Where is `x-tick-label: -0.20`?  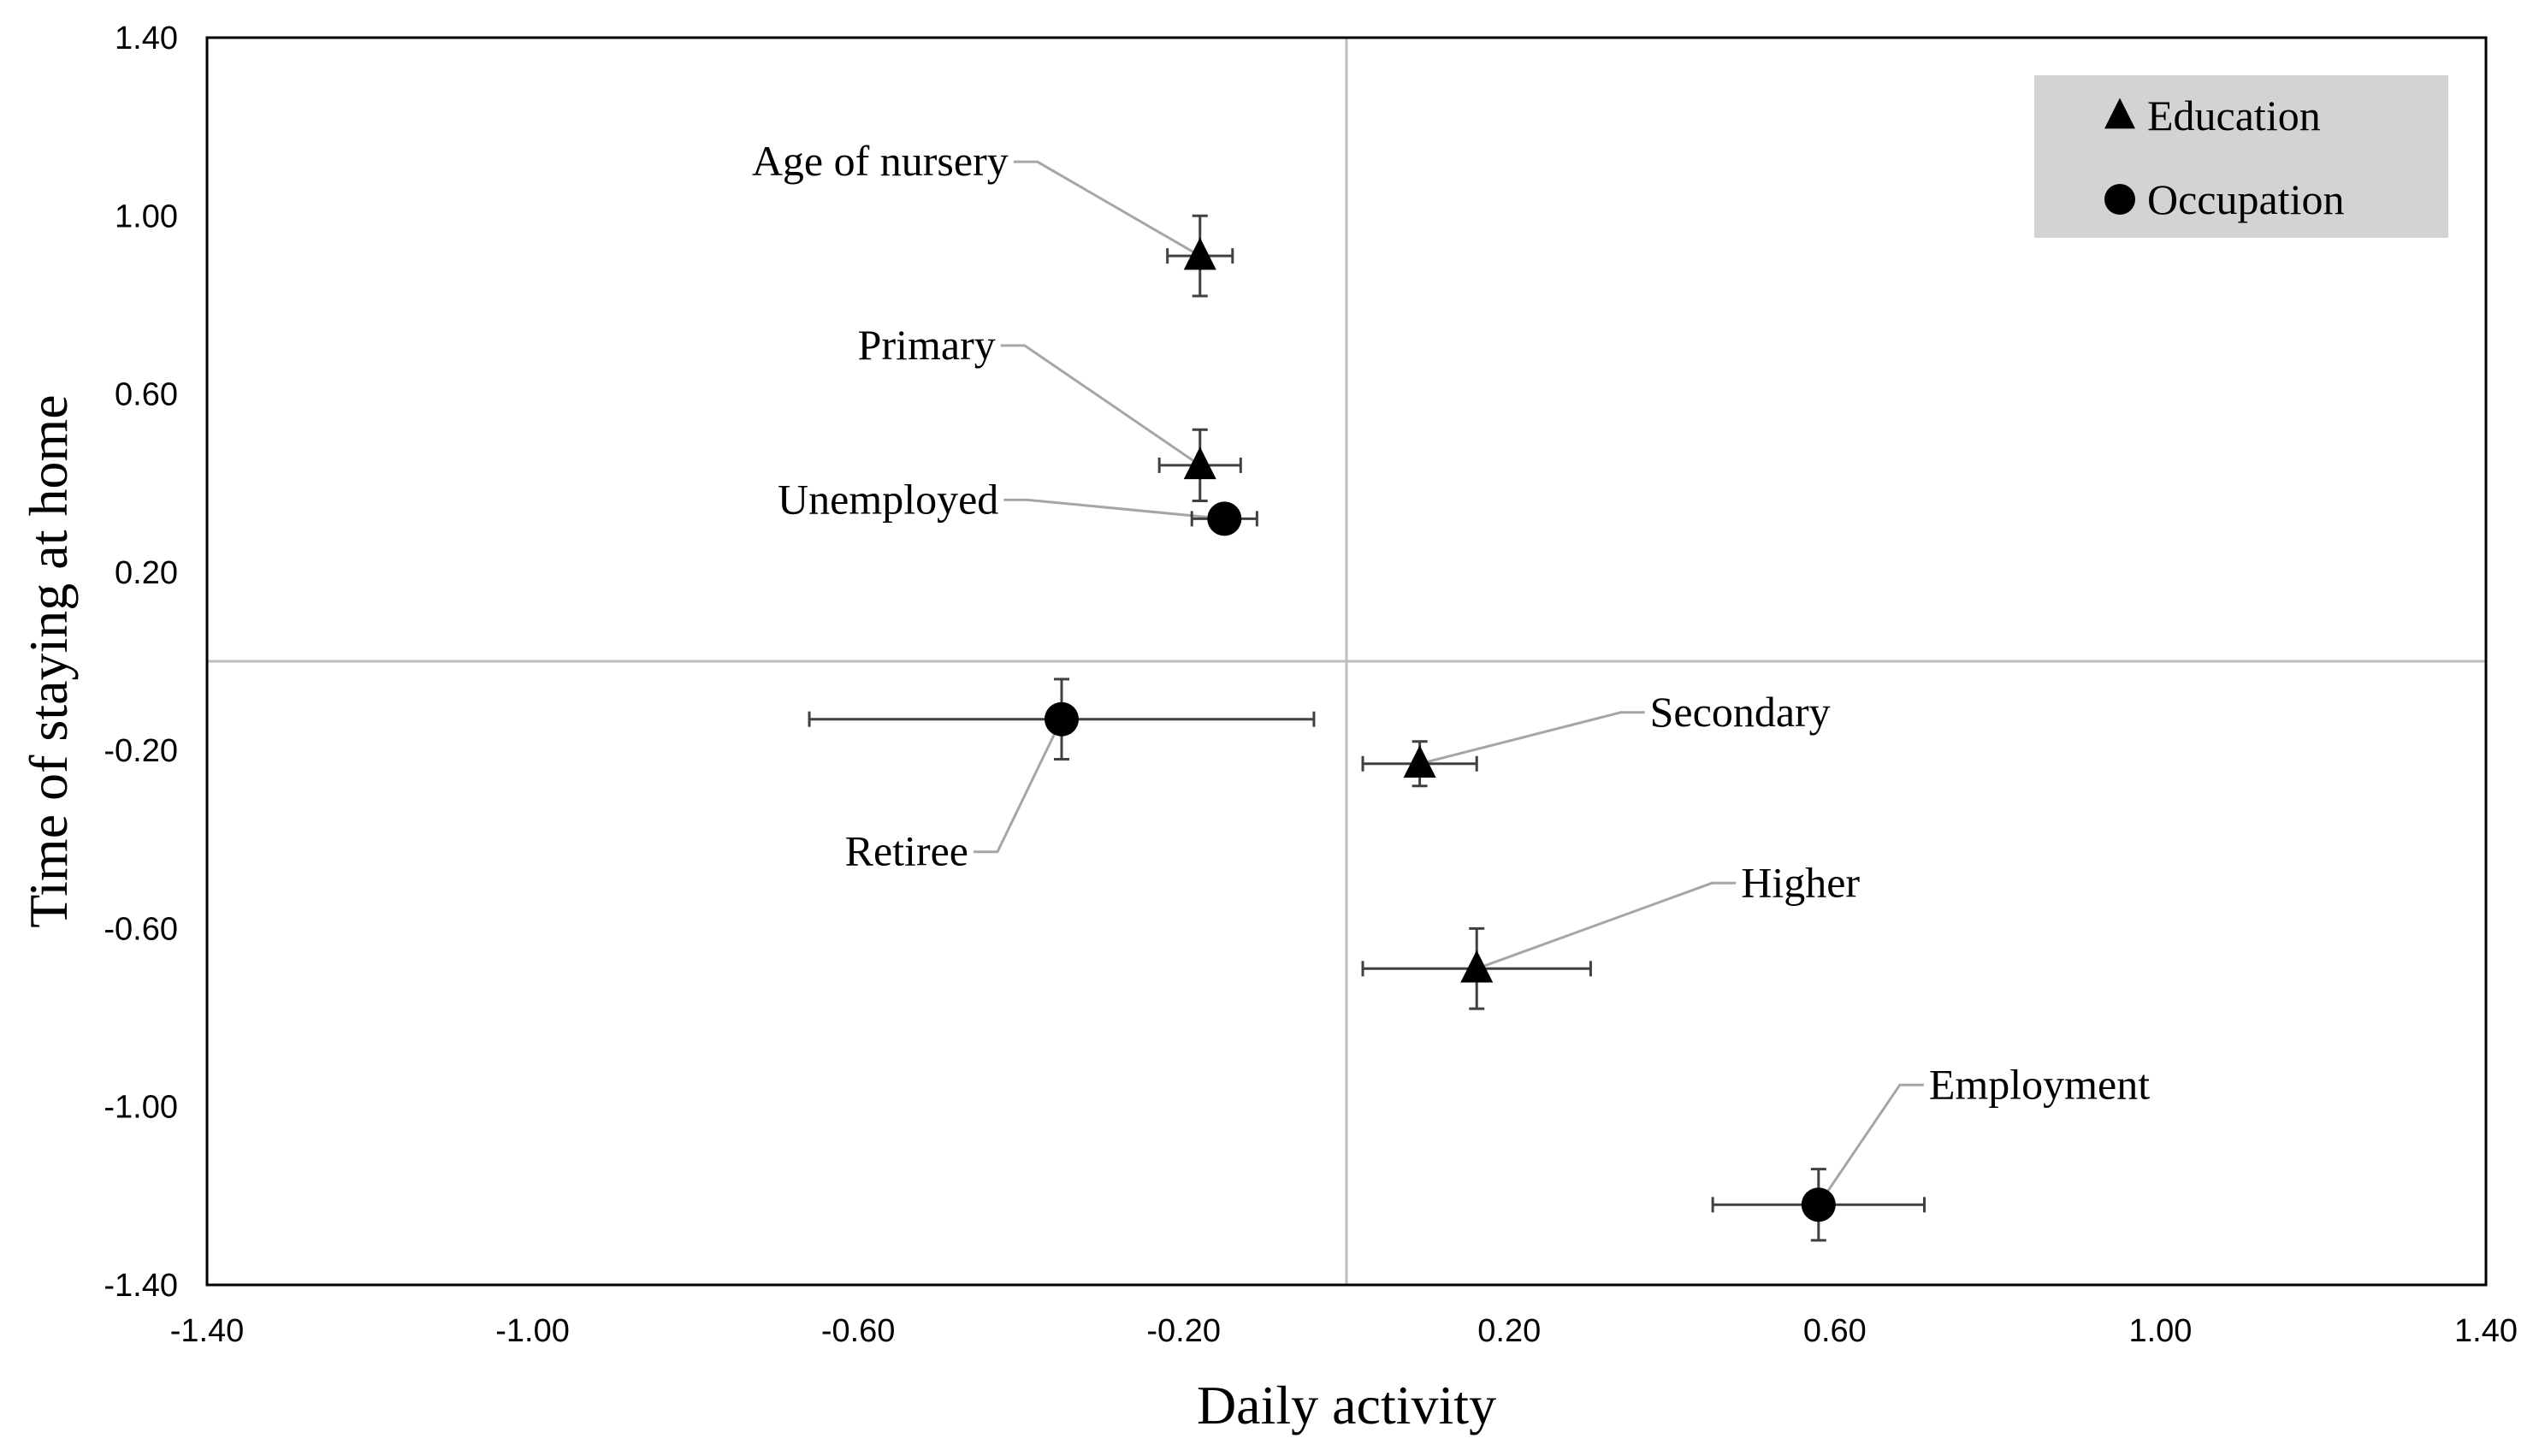 x-tick-label: -0.20 is located at coordinates (1183, 1331).